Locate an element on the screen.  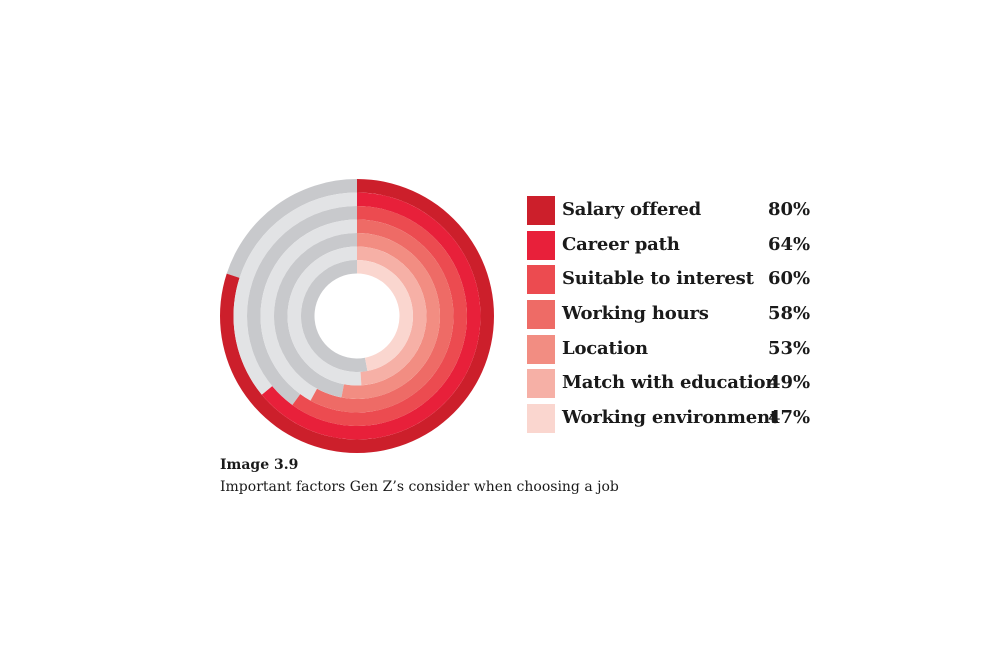
legend-label: Working environment is located at coordinates (670, 418).